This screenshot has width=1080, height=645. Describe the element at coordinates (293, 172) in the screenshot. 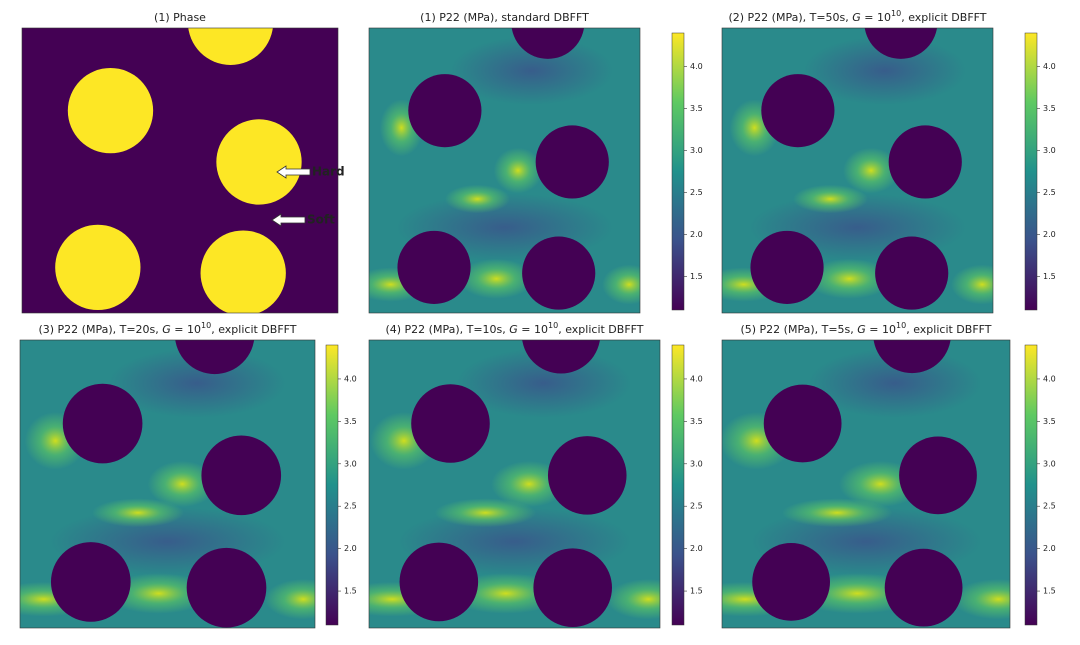

I see `arrow` at that location.